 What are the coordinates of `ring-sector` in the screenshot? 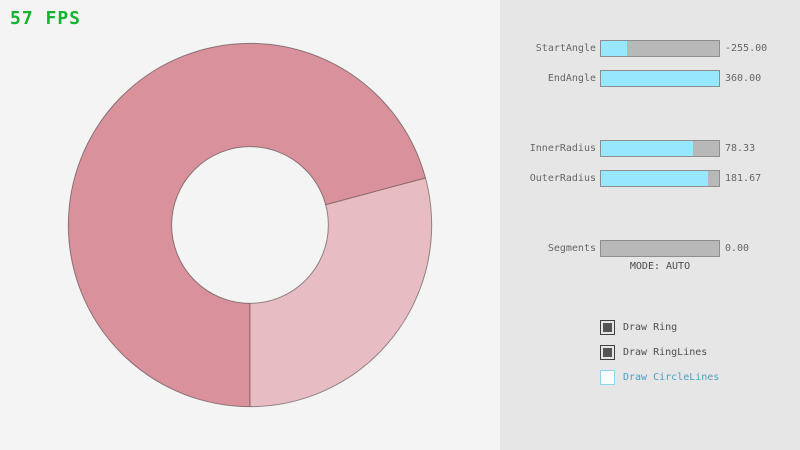 It's located at (341, 292).